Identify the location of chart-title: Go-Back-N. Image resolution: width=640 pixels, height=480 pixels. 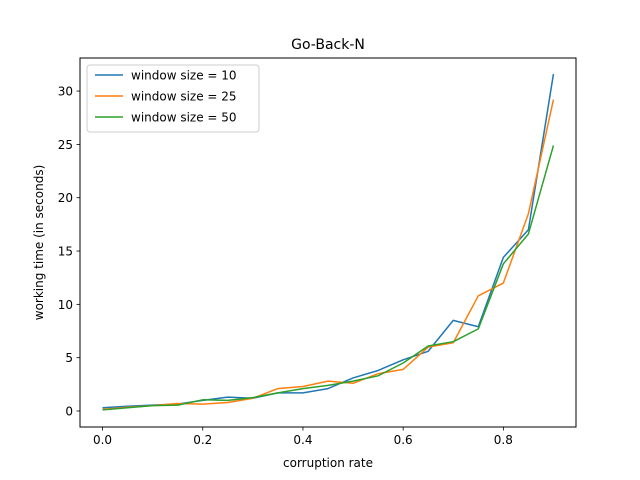
(328, 45).